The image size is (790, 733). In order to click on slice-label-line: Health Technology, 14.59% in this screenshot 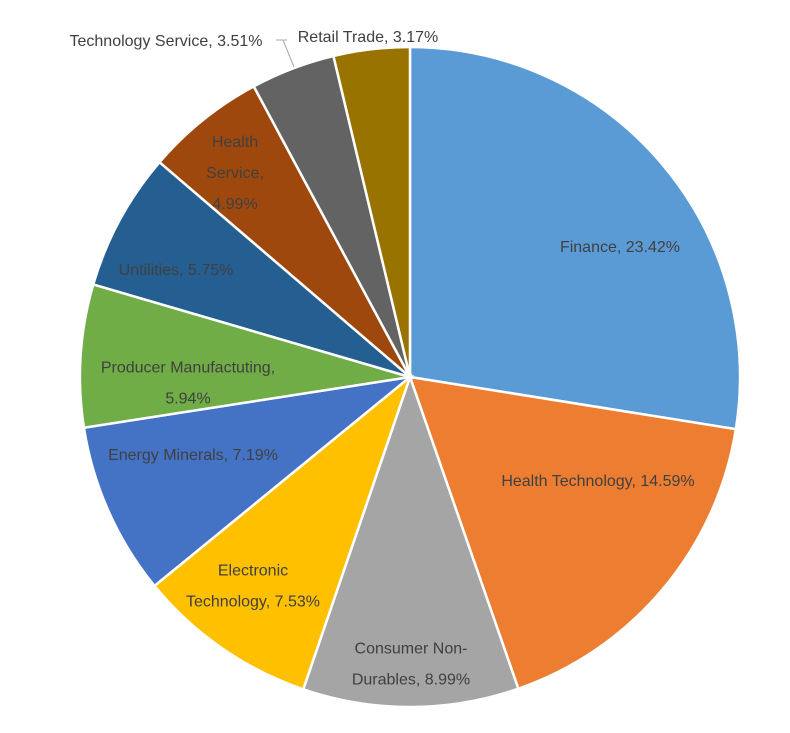, I will do `click(597, 481)`.